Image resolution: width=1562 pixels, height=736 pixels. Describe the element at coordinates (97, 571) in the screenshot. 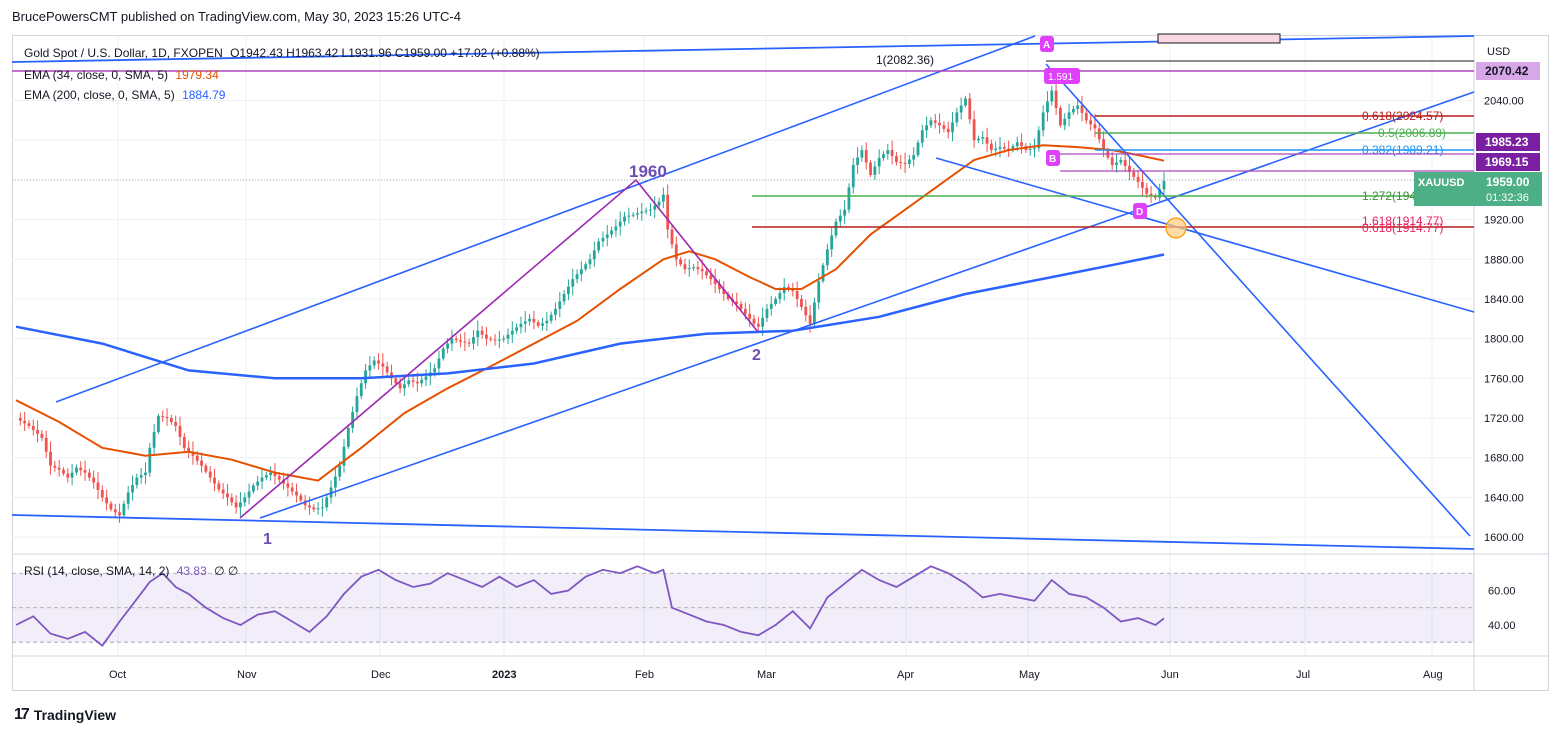

I see `rsi-label: RSI (14, close, SMA, 14, 2)` at that location.